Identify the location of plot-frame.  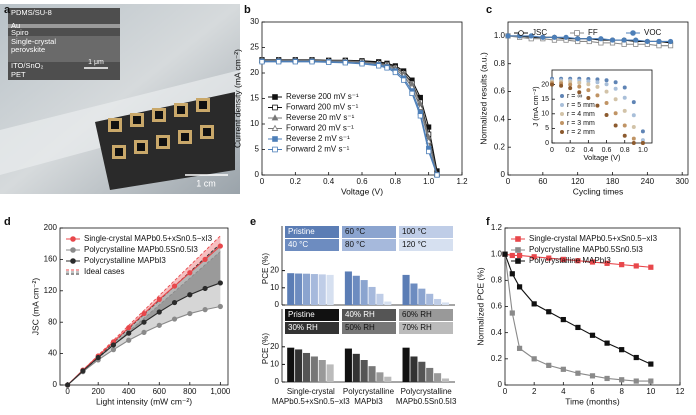
(144, 306).